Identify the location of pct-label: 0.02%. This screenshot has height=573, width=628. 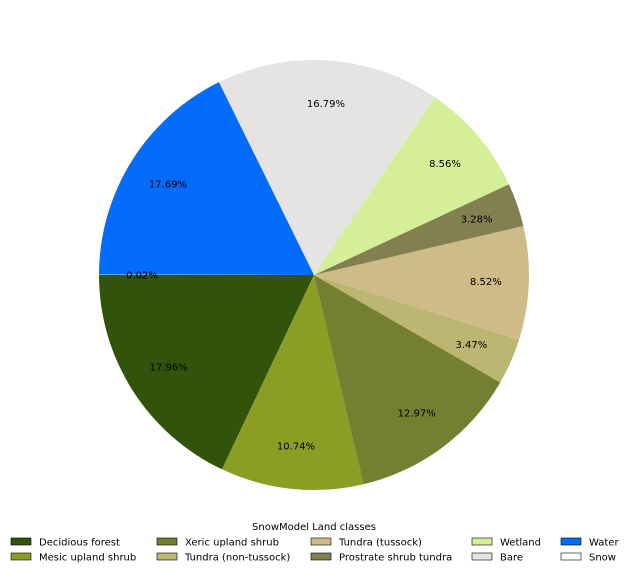
(142, 275).